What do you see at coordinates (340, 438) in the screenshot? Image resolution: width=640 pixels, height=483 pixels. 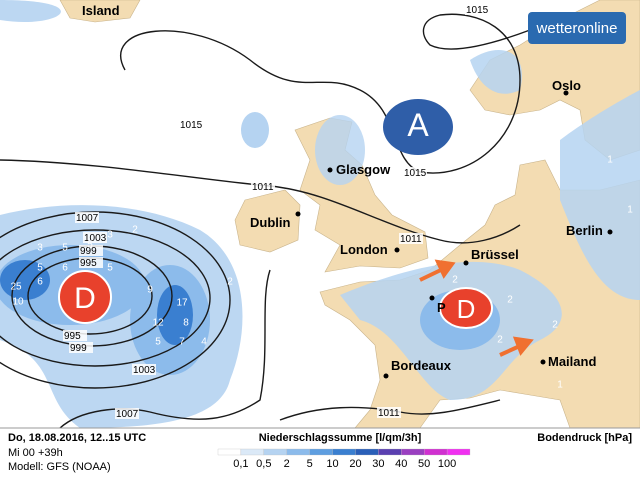 I see `legend-title: Niederschlagssumme [l/qm/3h]` at bounding box center [340, 438].